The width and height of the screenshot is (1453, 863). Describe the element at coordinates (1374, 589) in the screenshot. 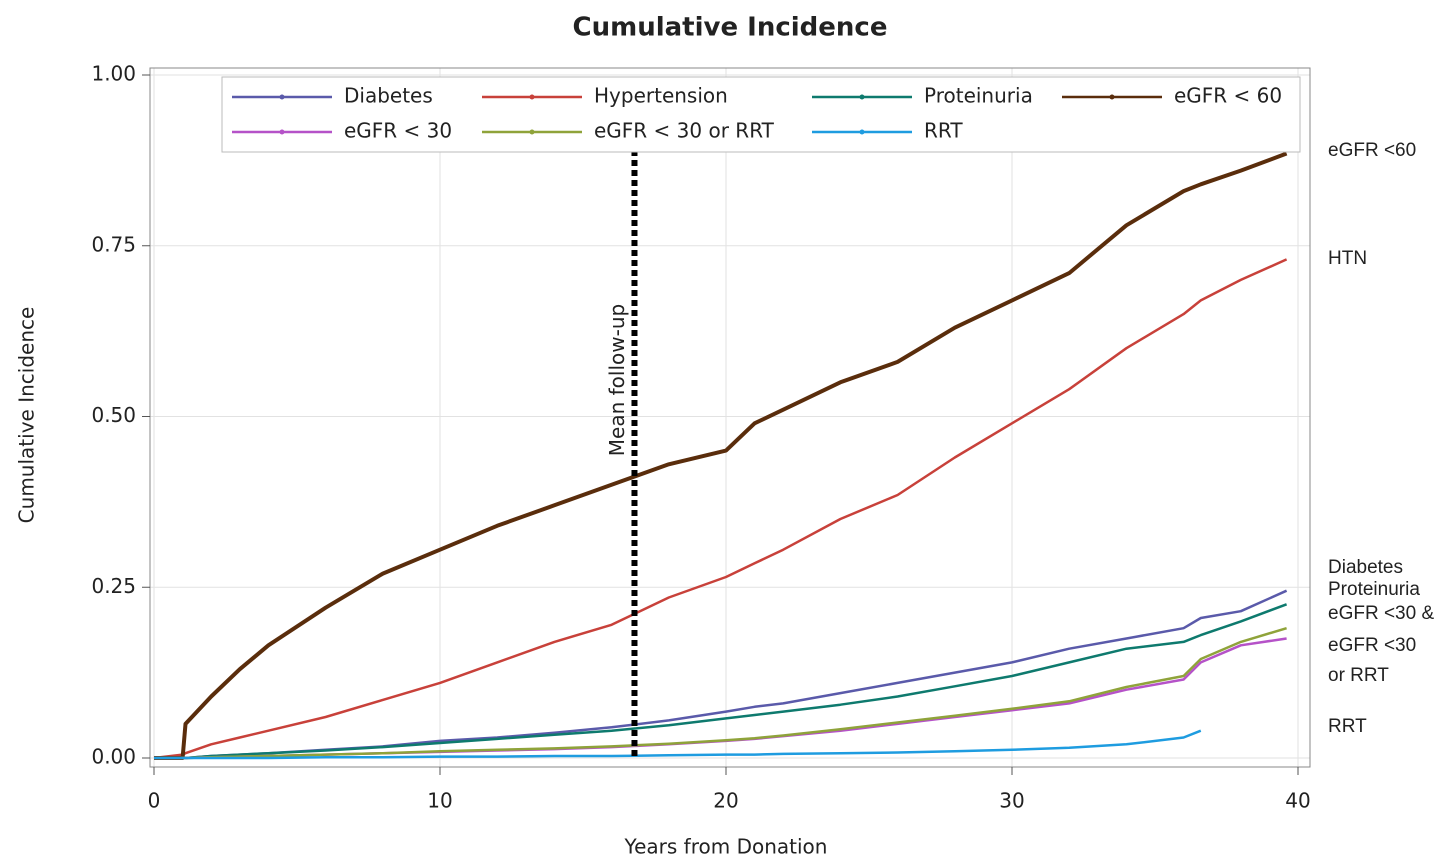

I see `right-label: Proteinuria` at that location.